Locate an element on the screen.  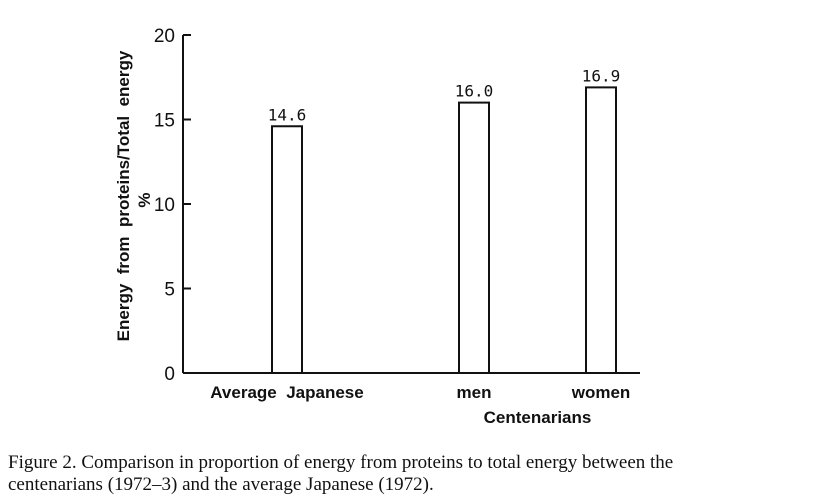
category-label: men is located at coordinates (474, 392).